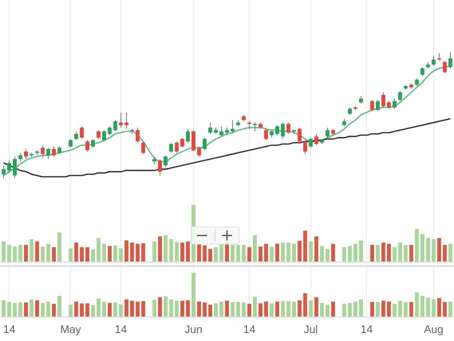  What do you see at coordinates (311, 330) in the screenshot?
I see `x-tick-label: Jul` at bounding box center [311, 330].